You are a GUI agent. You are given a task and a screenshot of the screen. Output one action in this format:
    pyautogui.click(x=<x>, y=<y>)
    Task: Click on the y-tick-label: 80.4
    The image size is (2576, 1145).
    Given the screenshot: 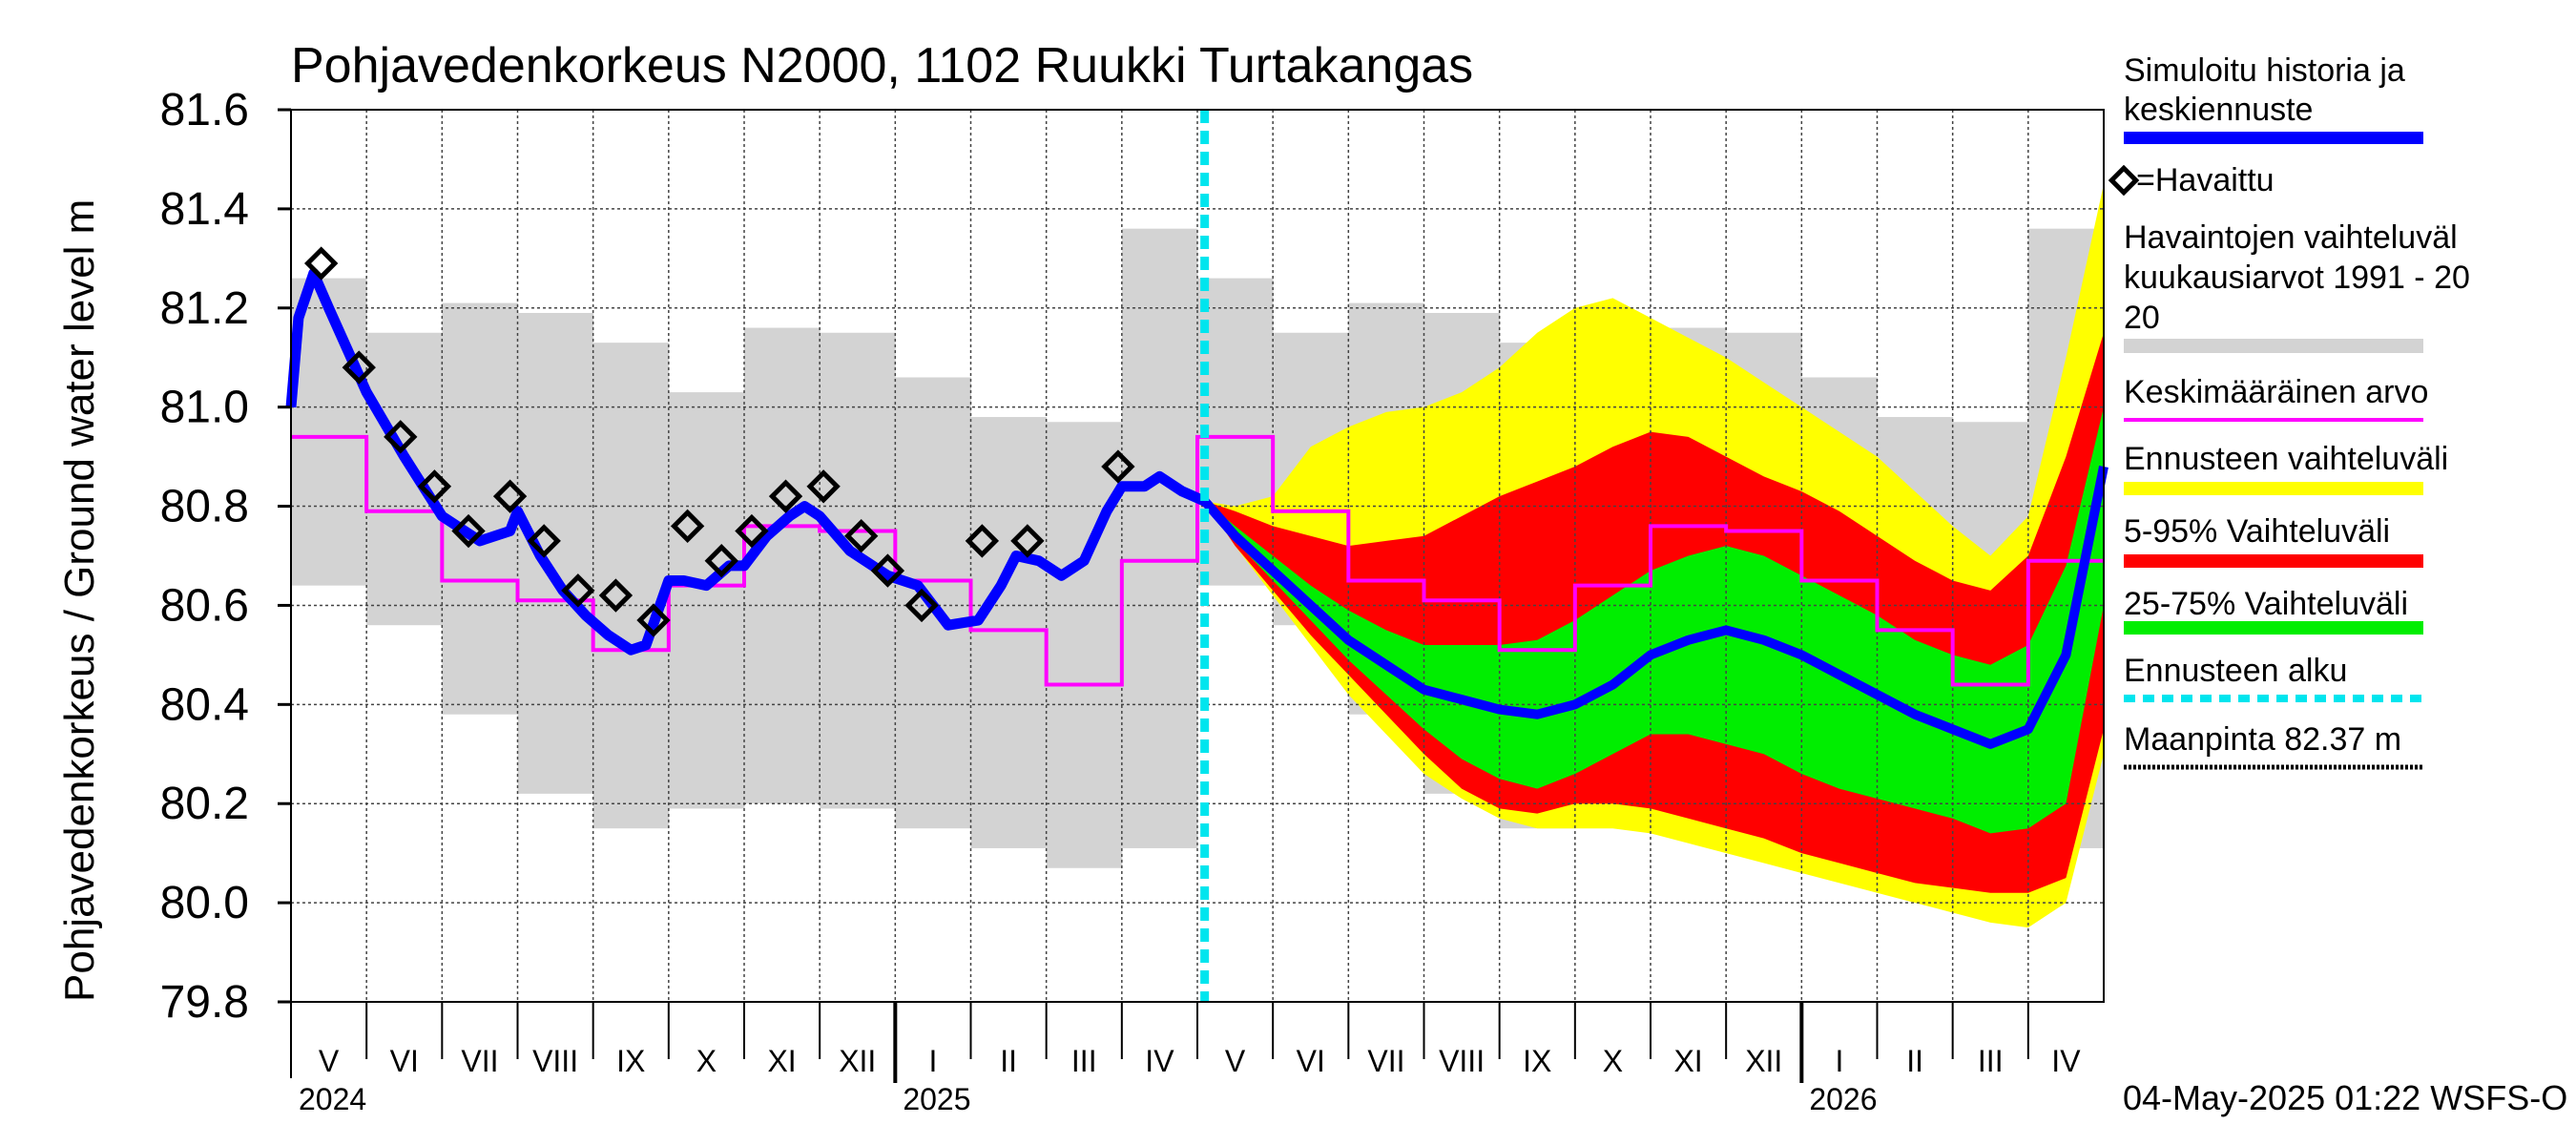 What is the action you would take?
    pyautogui.click(x=204, y=704)
    